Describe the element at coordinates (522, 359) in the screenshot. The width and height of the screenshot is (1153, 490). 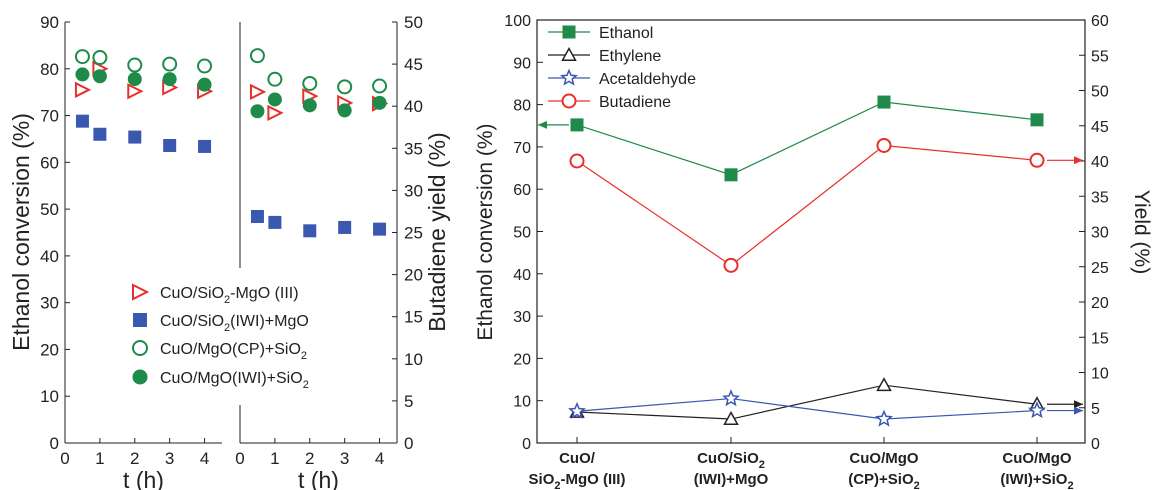
I see `y-tick-label: 20` at that location.